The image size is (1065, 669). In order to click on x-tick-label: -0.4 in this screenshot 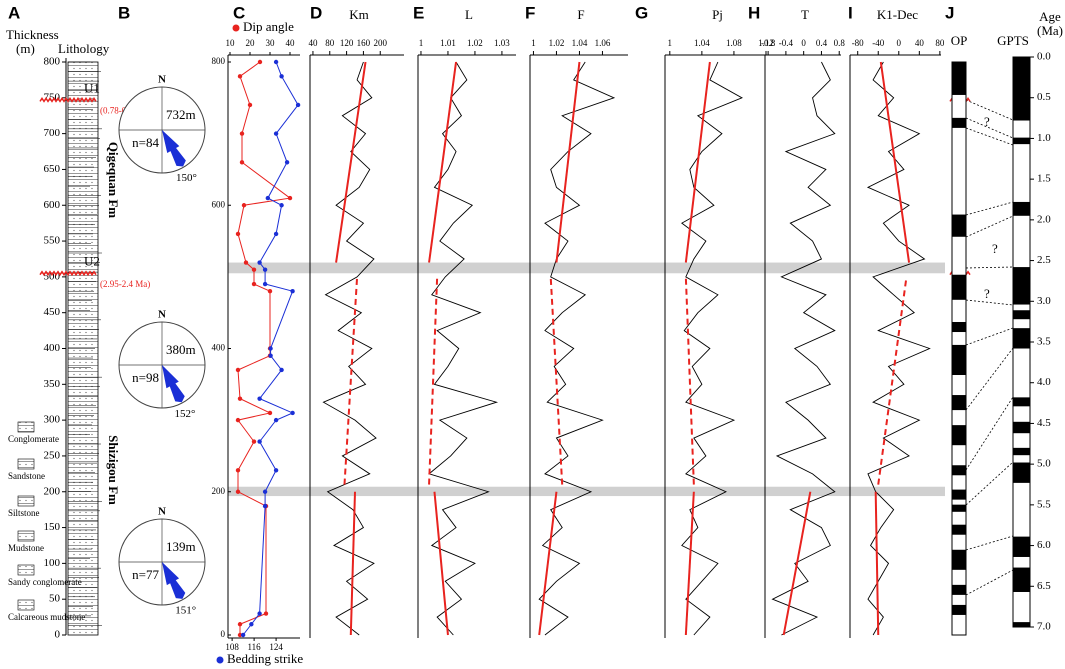, I will do `click(786, 43)`.